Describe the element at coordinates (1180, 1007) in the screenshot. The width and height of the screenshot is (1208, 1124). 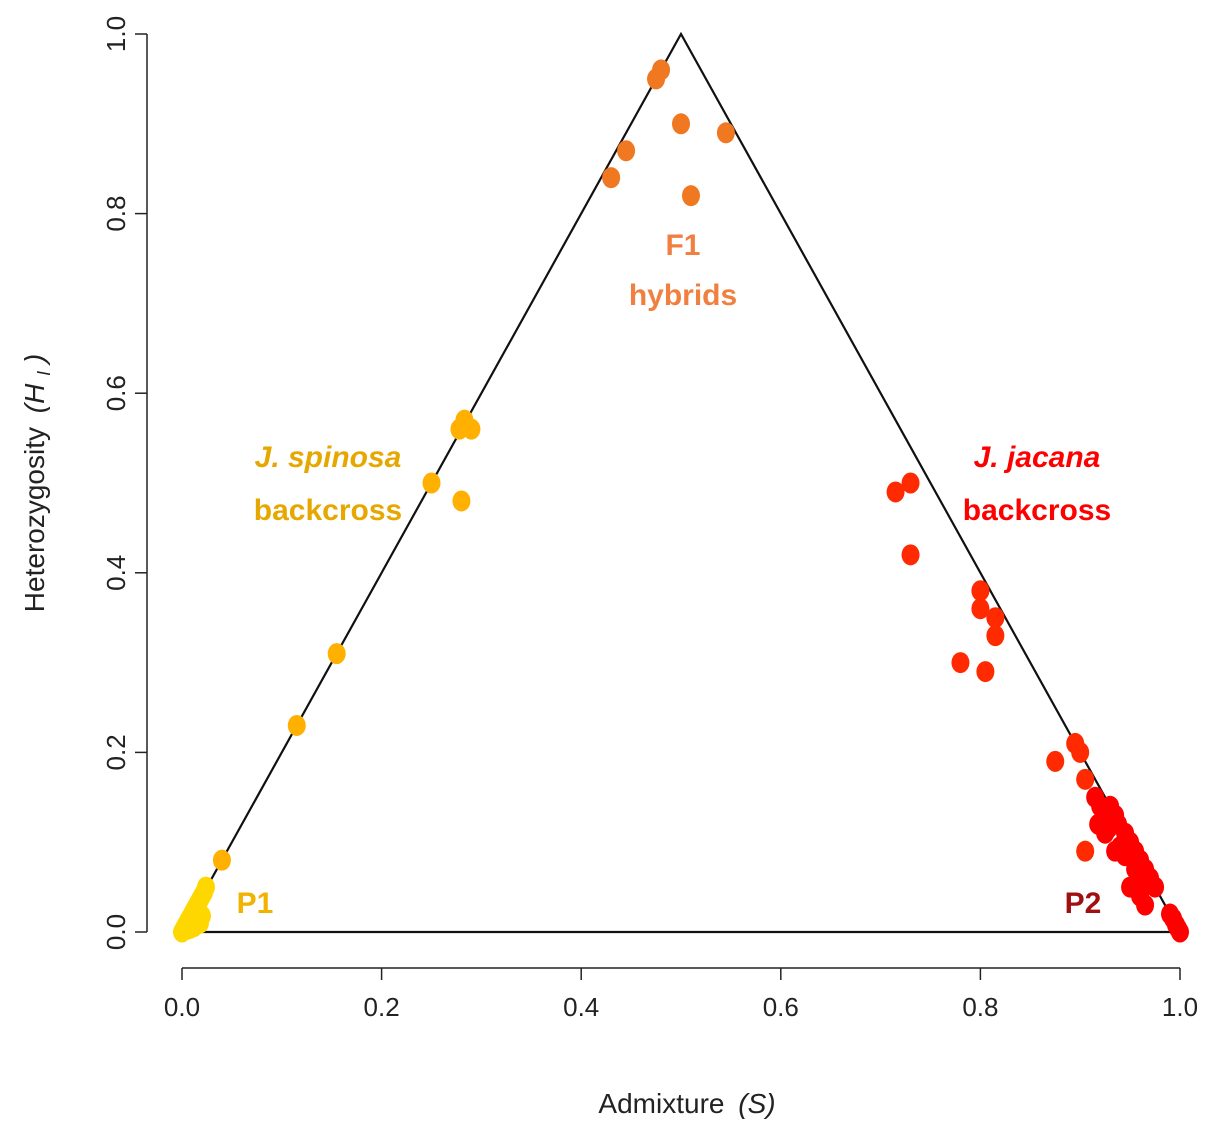
I see `x-tick-label: 1.0` at that location.